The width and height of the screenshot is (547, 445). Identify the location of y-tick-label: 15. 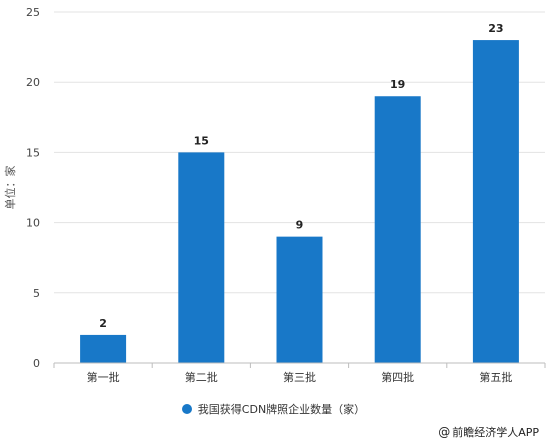
(33, 152).